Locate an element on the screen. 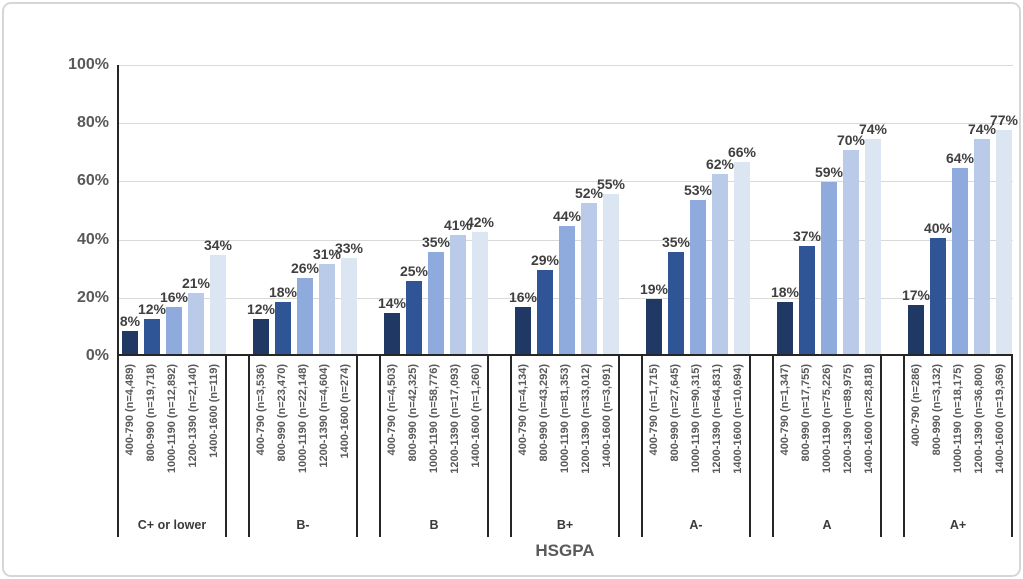 This screenshot has height=579, width=1023. bar: 37% is located at coordinates (807, 291).